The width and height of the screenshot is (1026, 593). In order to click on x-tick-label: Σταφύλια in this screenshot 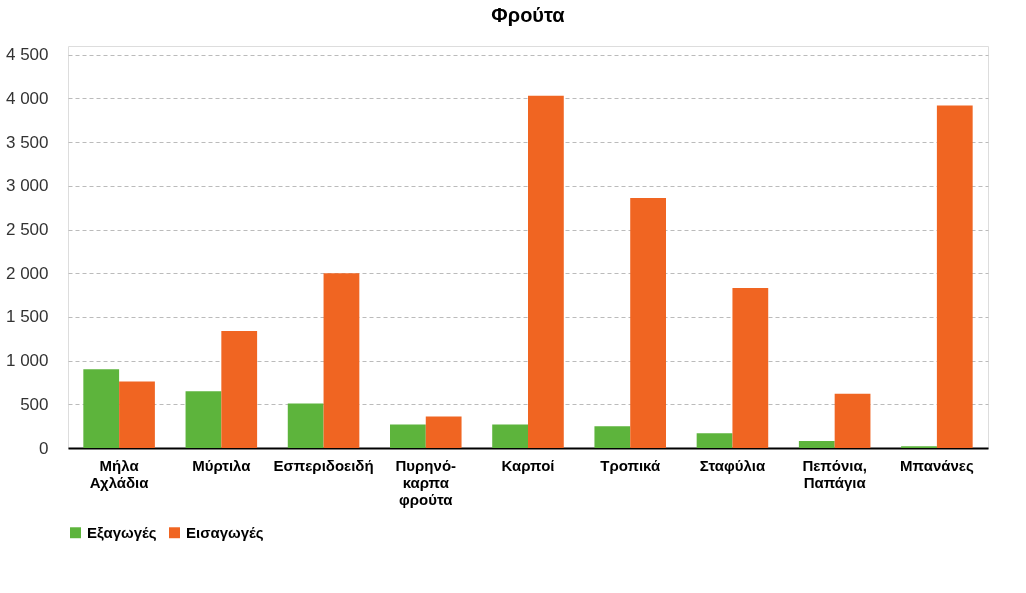, I will do `click(732, 465)`.